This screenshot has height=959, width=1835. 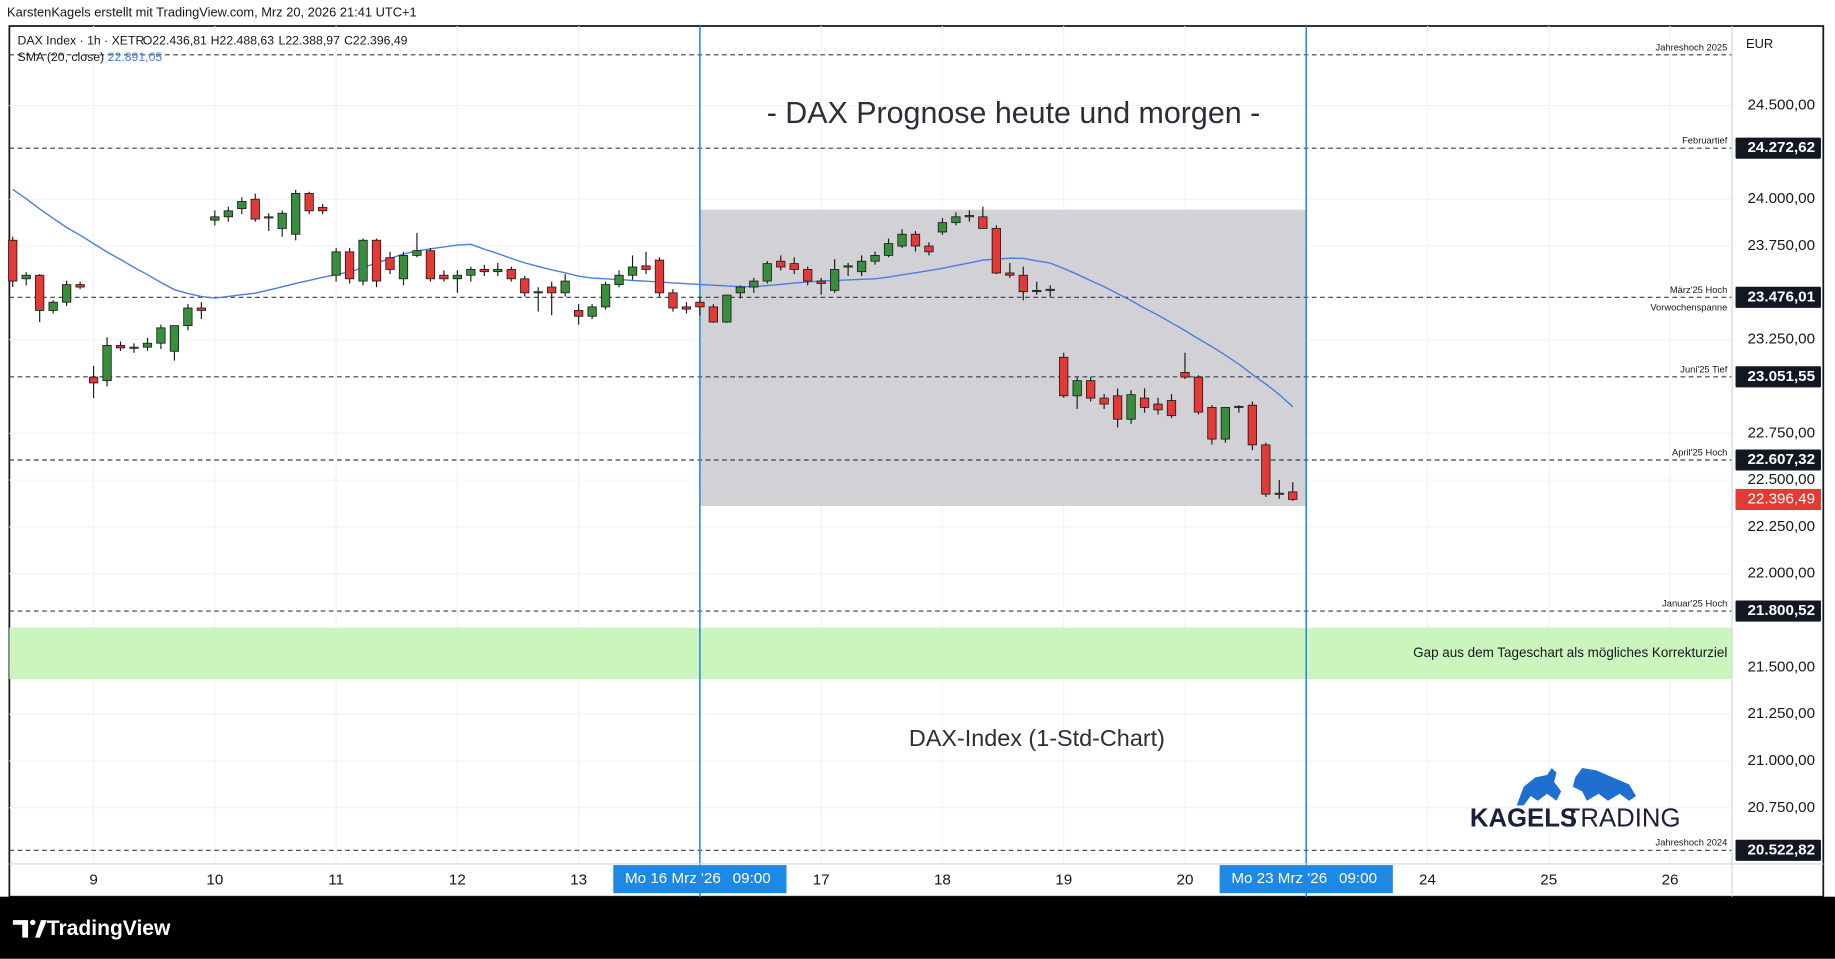 What do you see at coordinates (871, 653) in the screenshot?
I see `zone` at bounding box center [871, 653].